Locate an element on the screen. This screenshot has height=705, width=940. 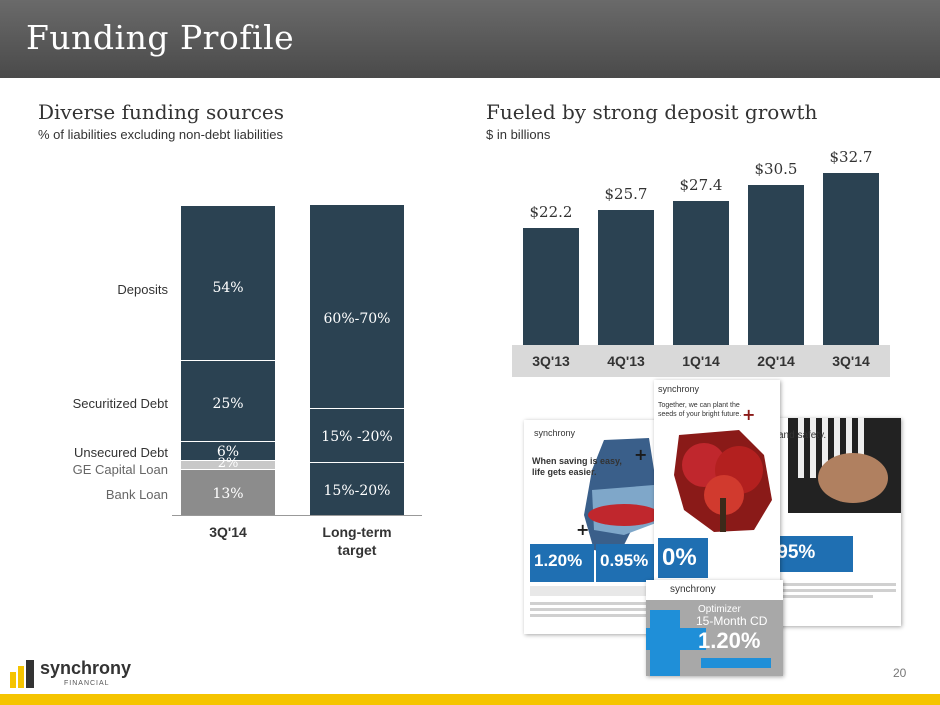
deposit-category-2: 1Q'14 is located at coordinates (701, 361).